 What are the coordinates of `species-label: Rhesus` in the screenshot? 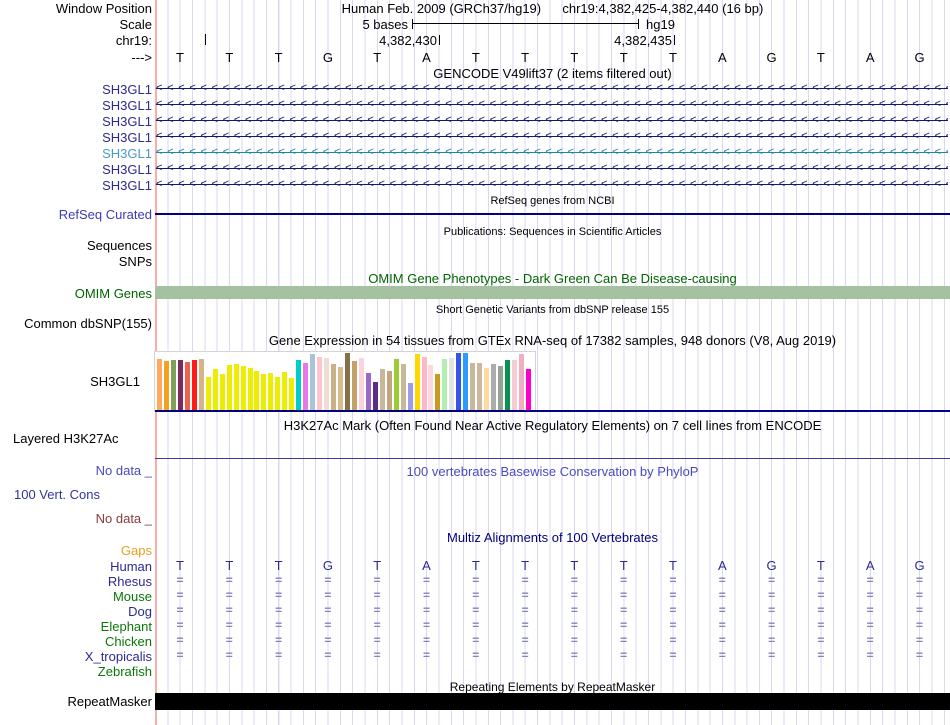 It's located at (129, 581).